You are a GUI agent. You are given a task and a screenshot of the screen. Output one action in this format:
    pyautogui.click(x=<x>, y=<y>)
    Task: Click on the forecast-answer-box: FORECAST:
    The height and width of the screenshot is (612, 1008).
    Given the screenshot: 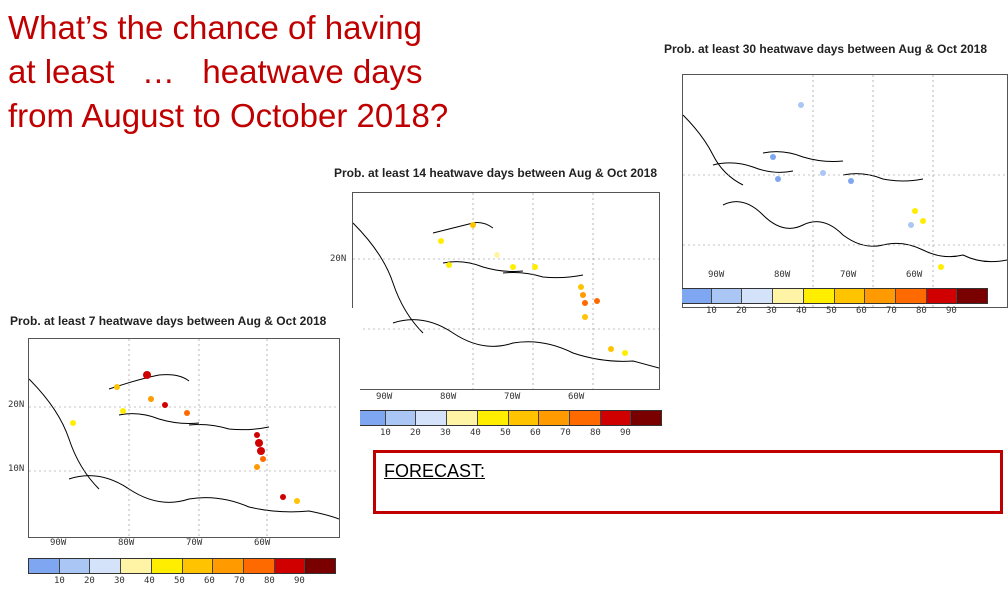 What is the action you would take?
    pyautogui.click(x=688, y=482)
    